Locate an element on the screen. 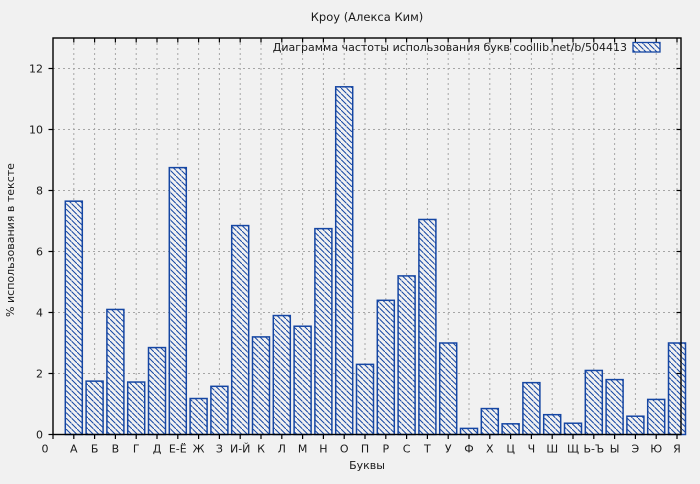  x-tick-label: Т is located at coordinates (427, 449).